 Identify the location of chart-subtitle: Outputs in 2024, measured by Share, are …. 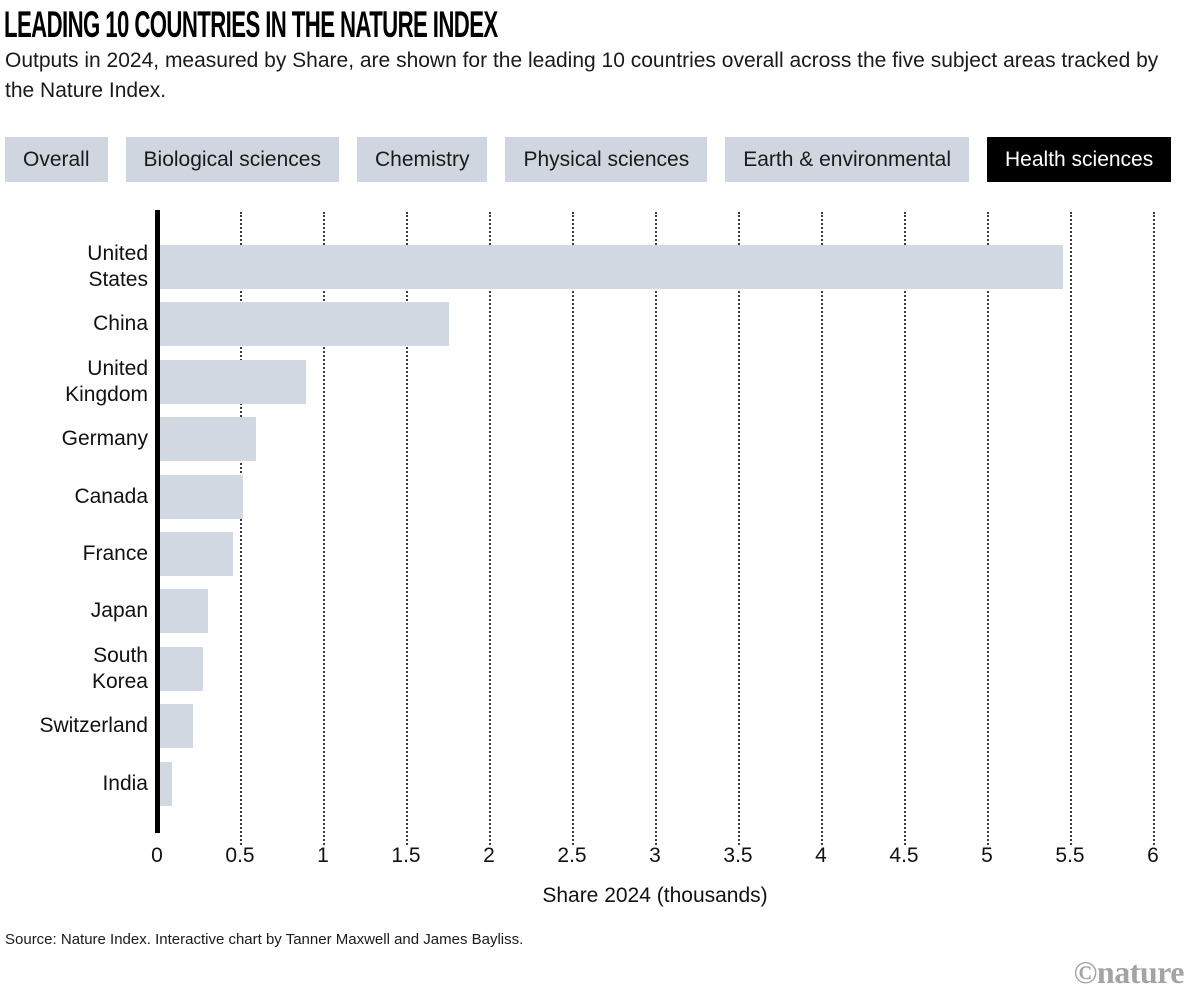
(582, 75).